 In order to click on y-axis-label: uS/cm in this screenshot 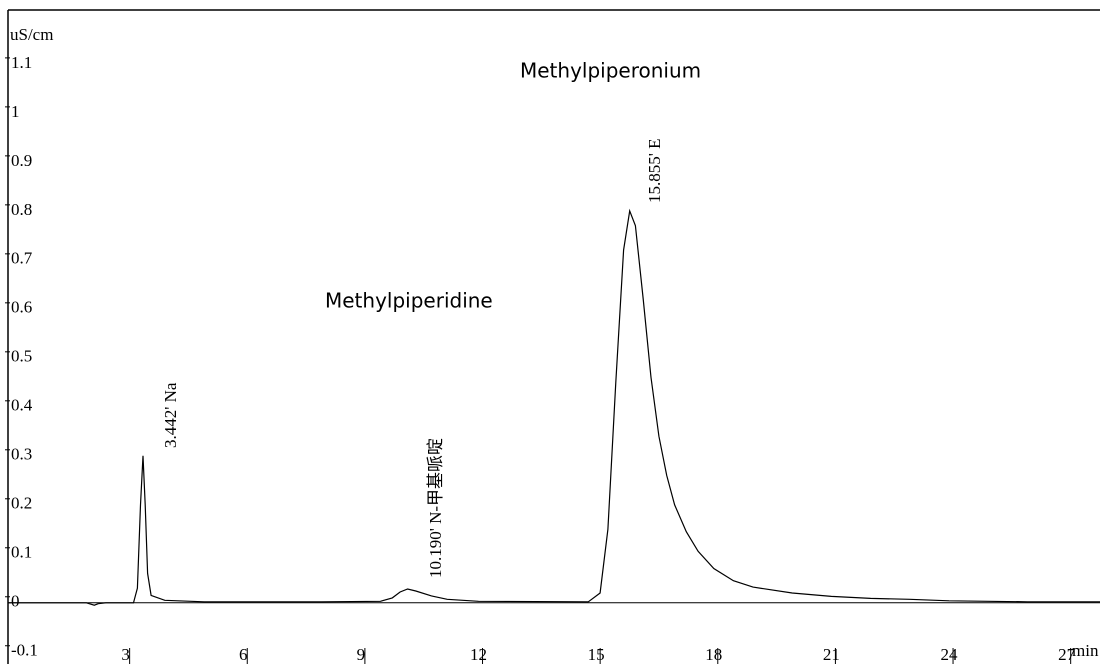, I will do `click(31, 34)`.